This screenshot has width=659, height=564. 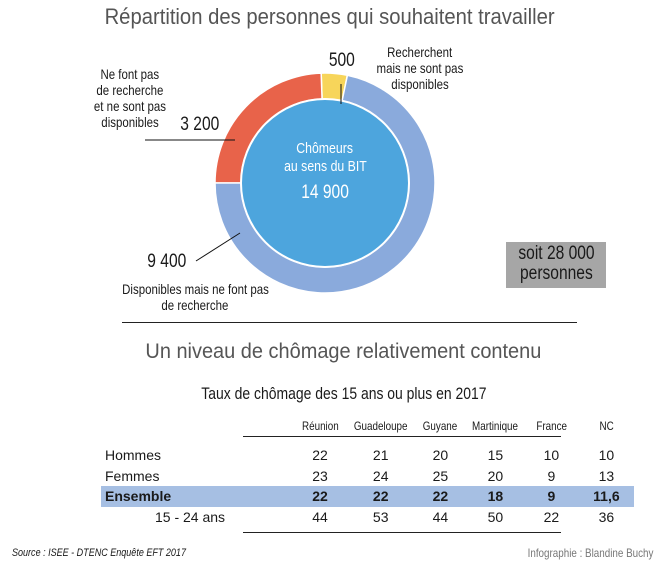 I want to click on center-circle, so click(x=325, y=183).